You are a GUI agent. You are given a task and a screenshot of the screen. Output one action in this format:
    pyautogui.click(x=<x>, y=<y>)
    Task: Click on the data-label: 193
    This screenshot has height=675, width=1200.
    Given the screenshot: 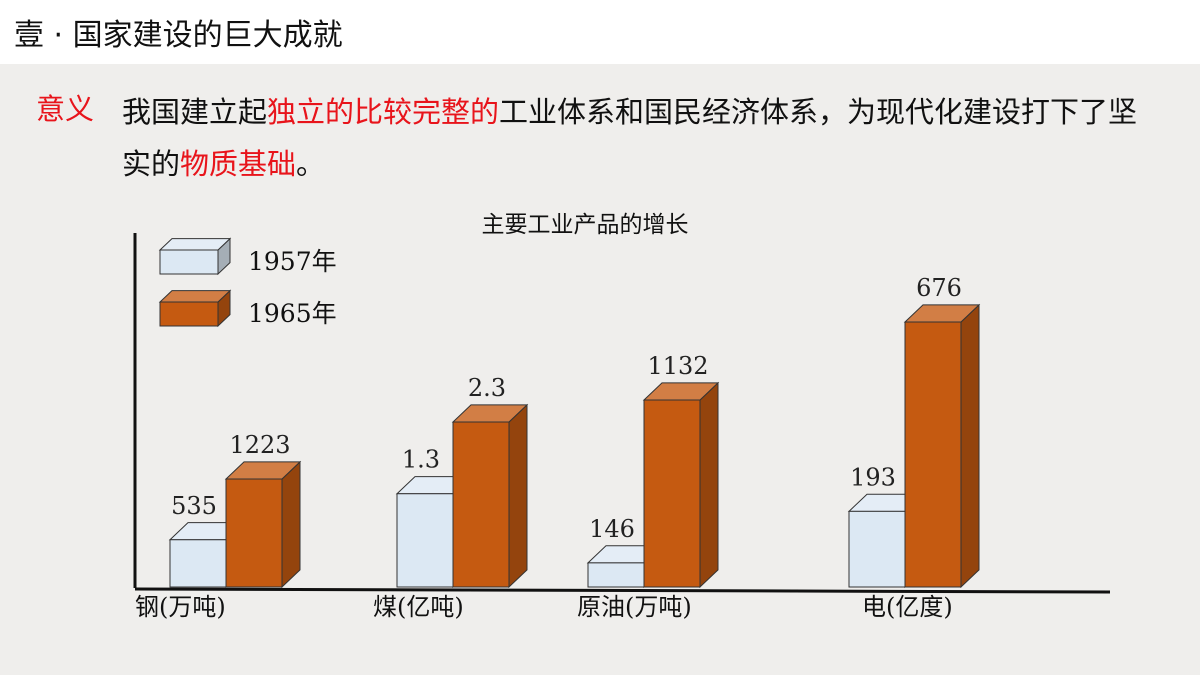 What is the action you would take?
    pyautogui.click(x=873, y=477)
    